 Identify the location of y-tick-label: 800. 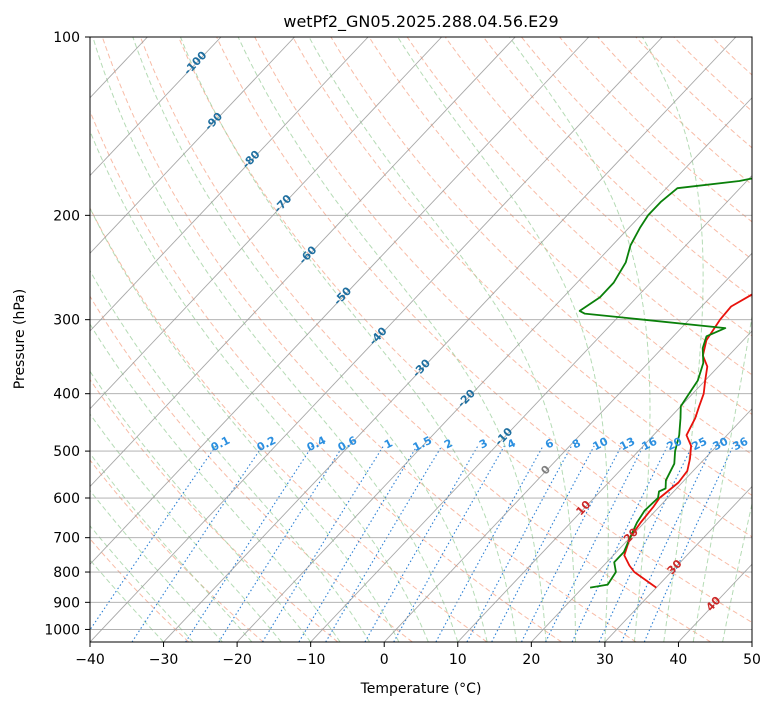
(66, 573).